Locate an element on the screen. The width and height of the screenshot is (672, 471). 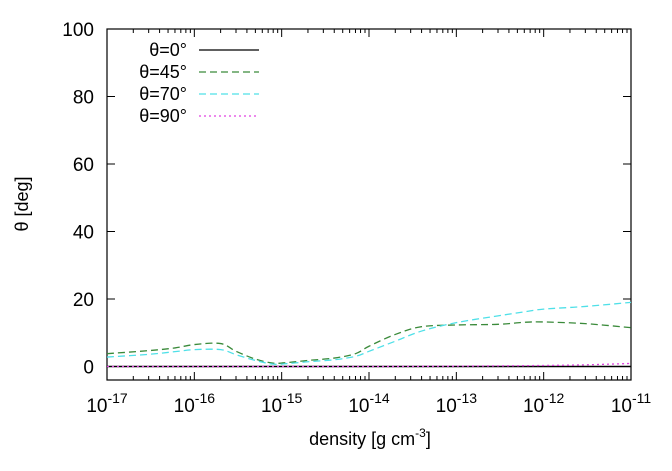
legend: θ=0°θ=45°θ=70°θ=90° is located at coordinates (199, 83).